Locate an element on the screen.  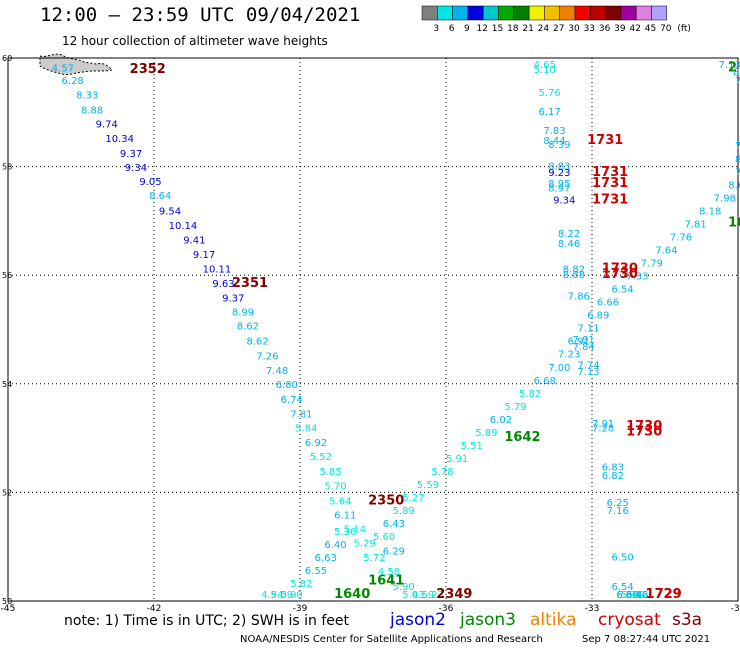
wave-height-label: 5.09 is located at coordinates (282, 595).